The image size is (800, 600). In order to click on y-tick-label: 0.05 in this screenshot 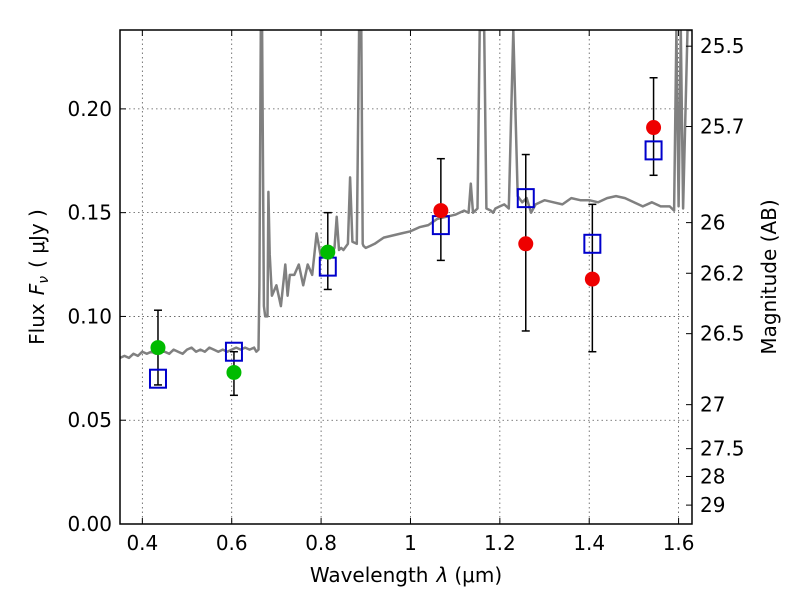, I will do `click(89, 420)`.